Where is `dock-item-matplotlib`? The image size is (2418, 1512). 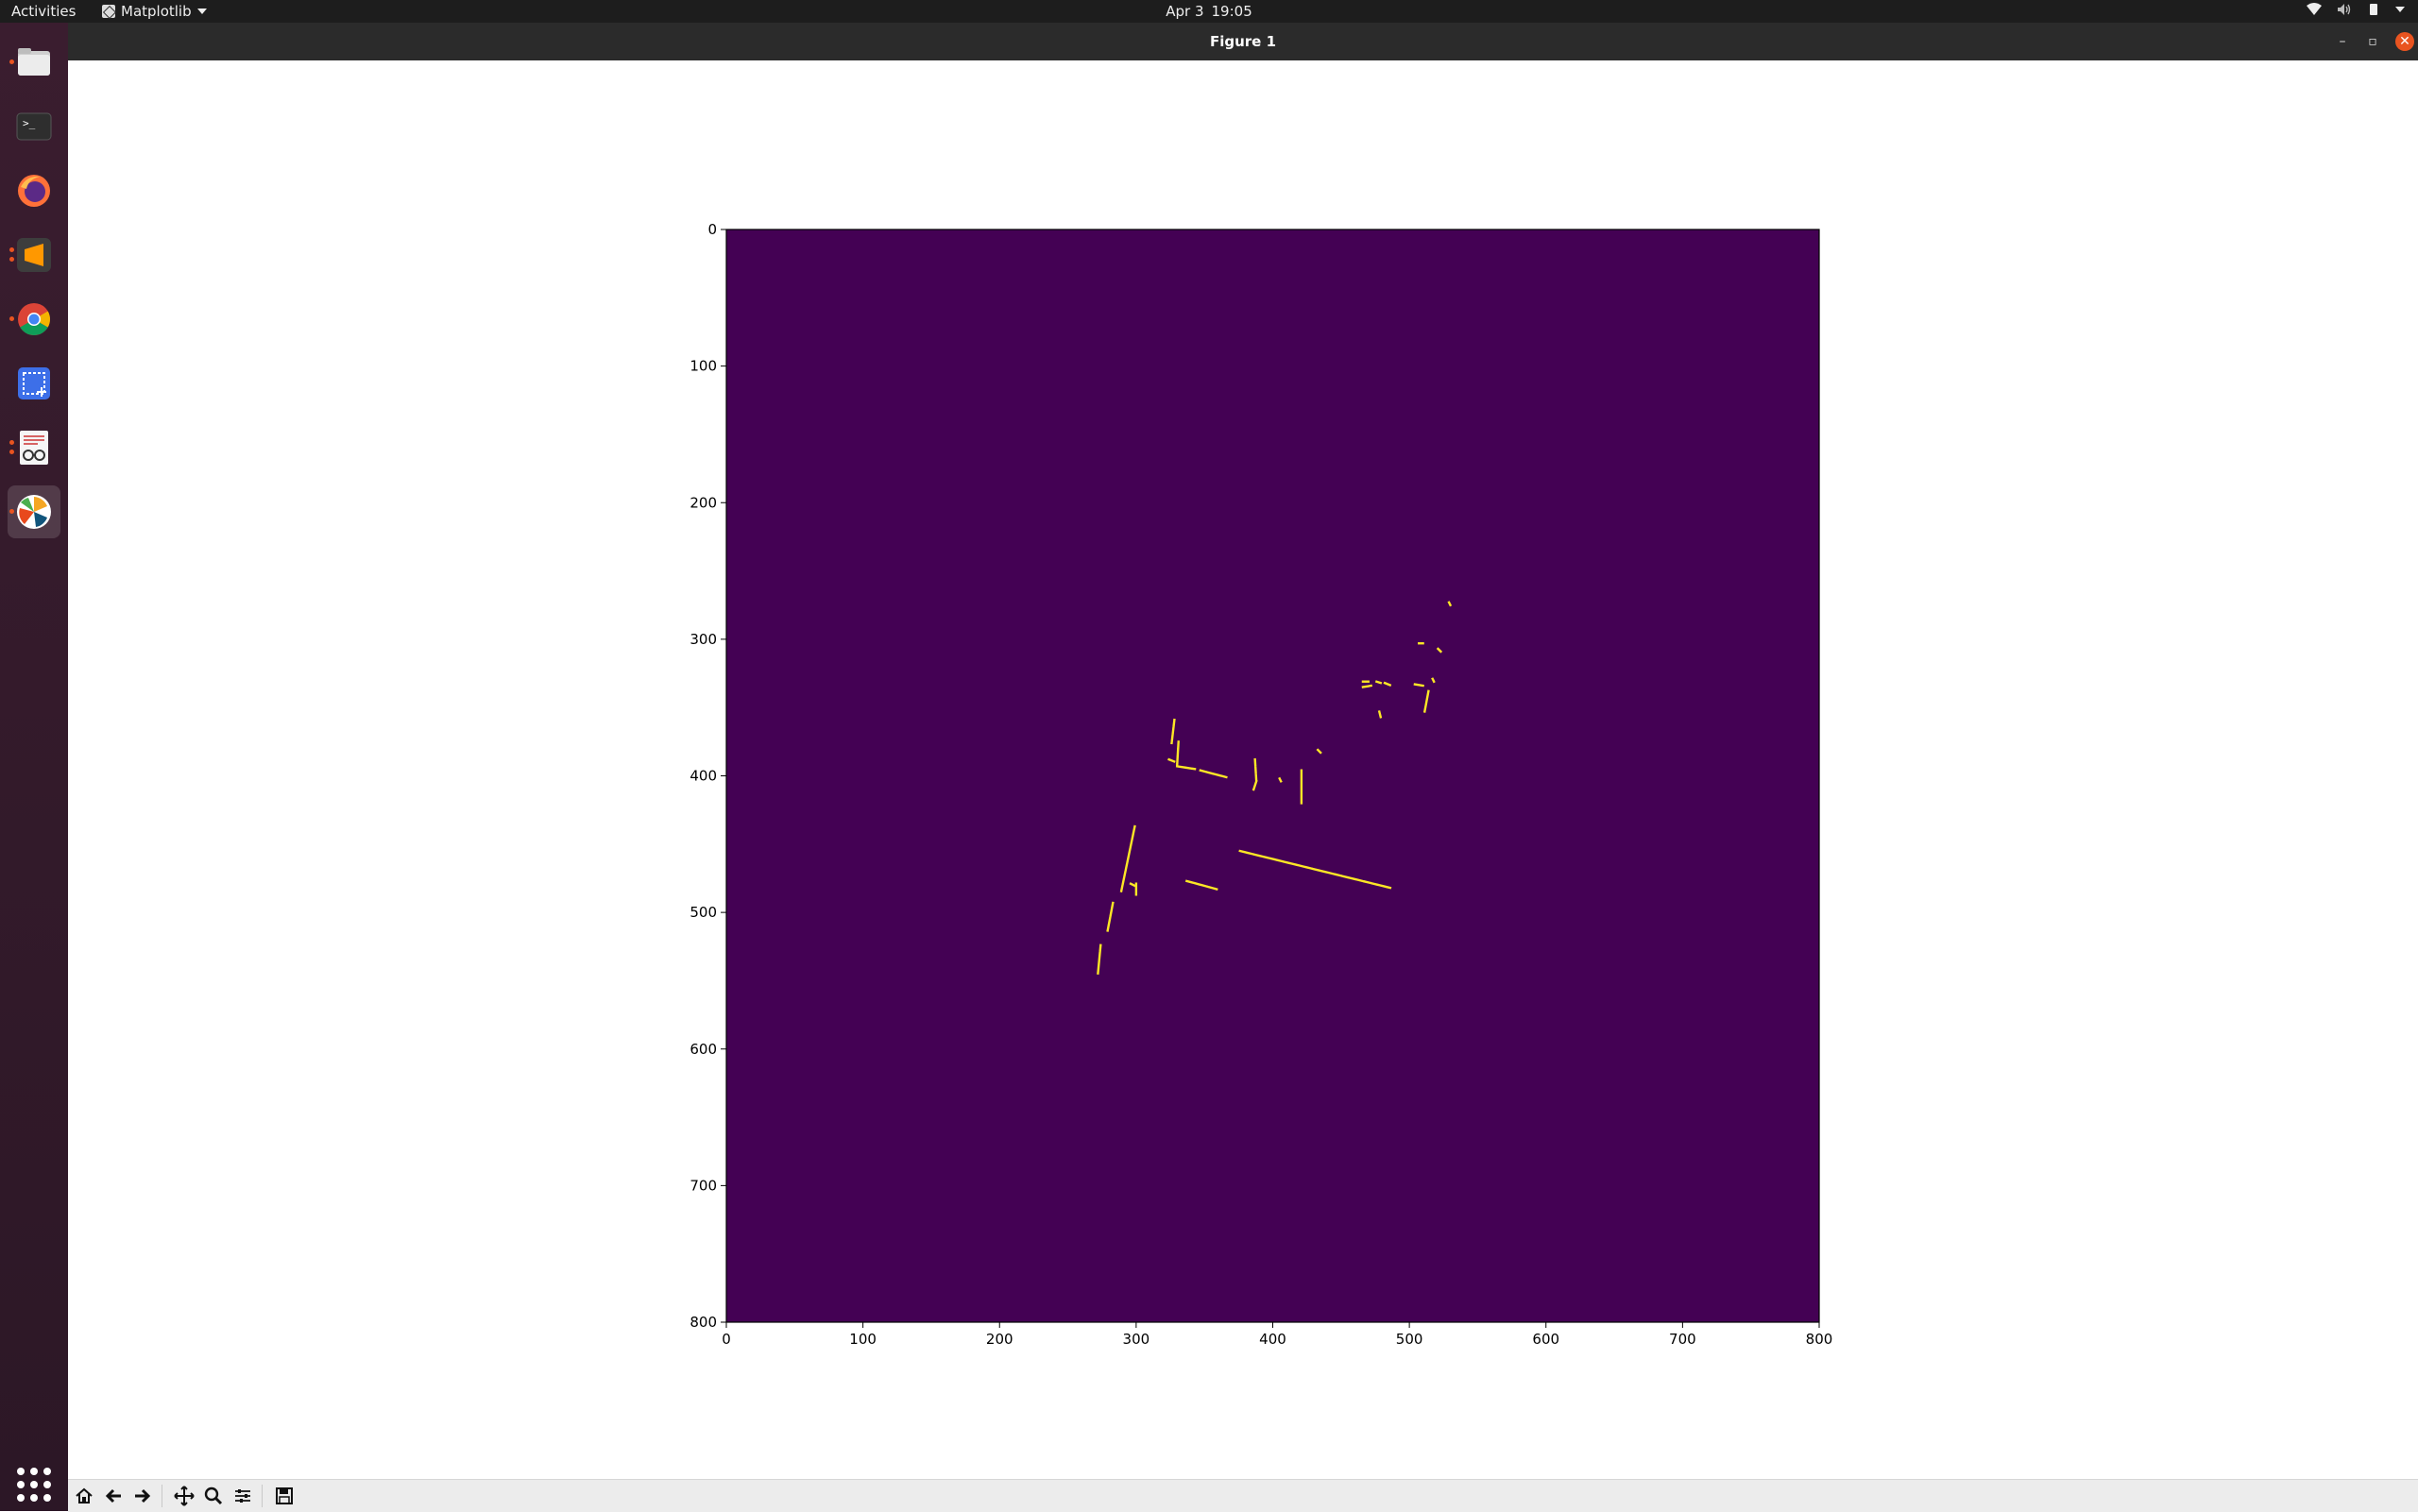 dock-item-matplotlib is located at coordinates (34, 511).